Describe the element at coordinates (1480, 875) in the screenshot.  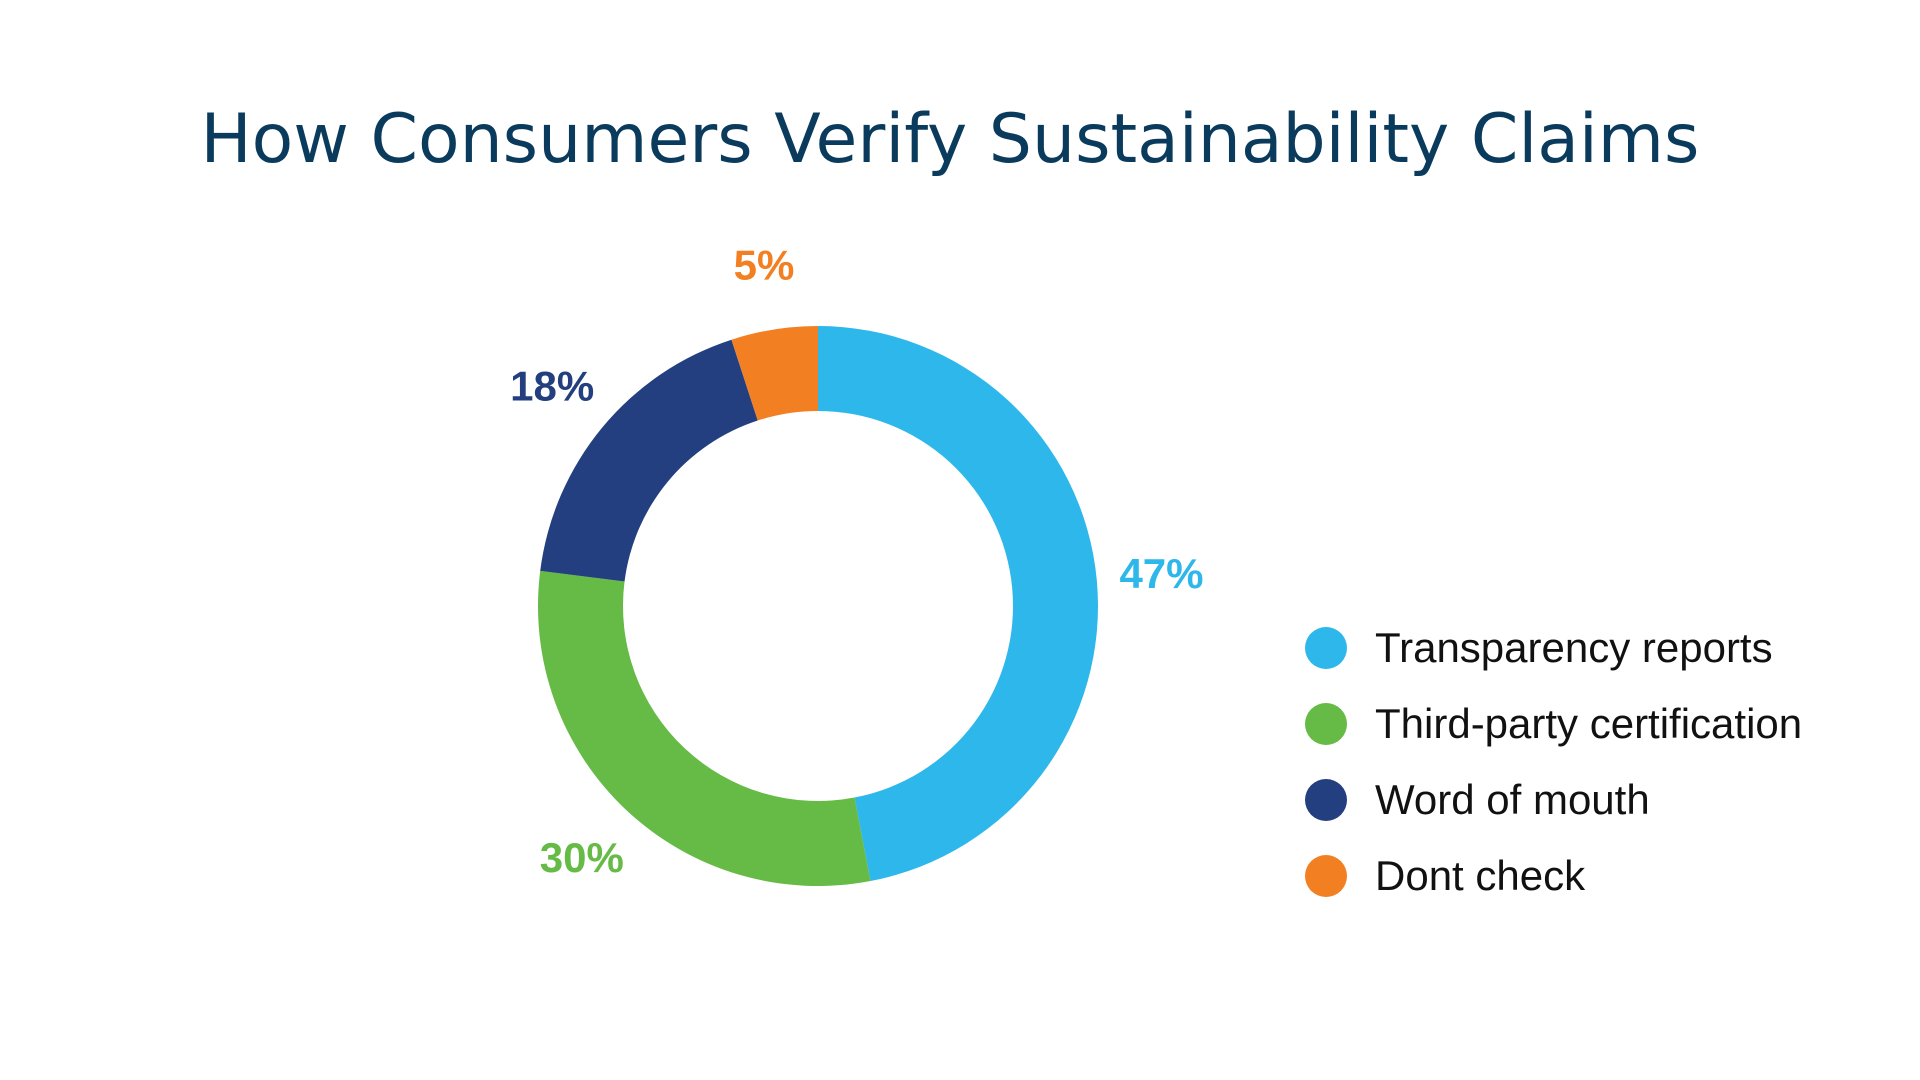
I see `legend-label: Dont check` at that location.